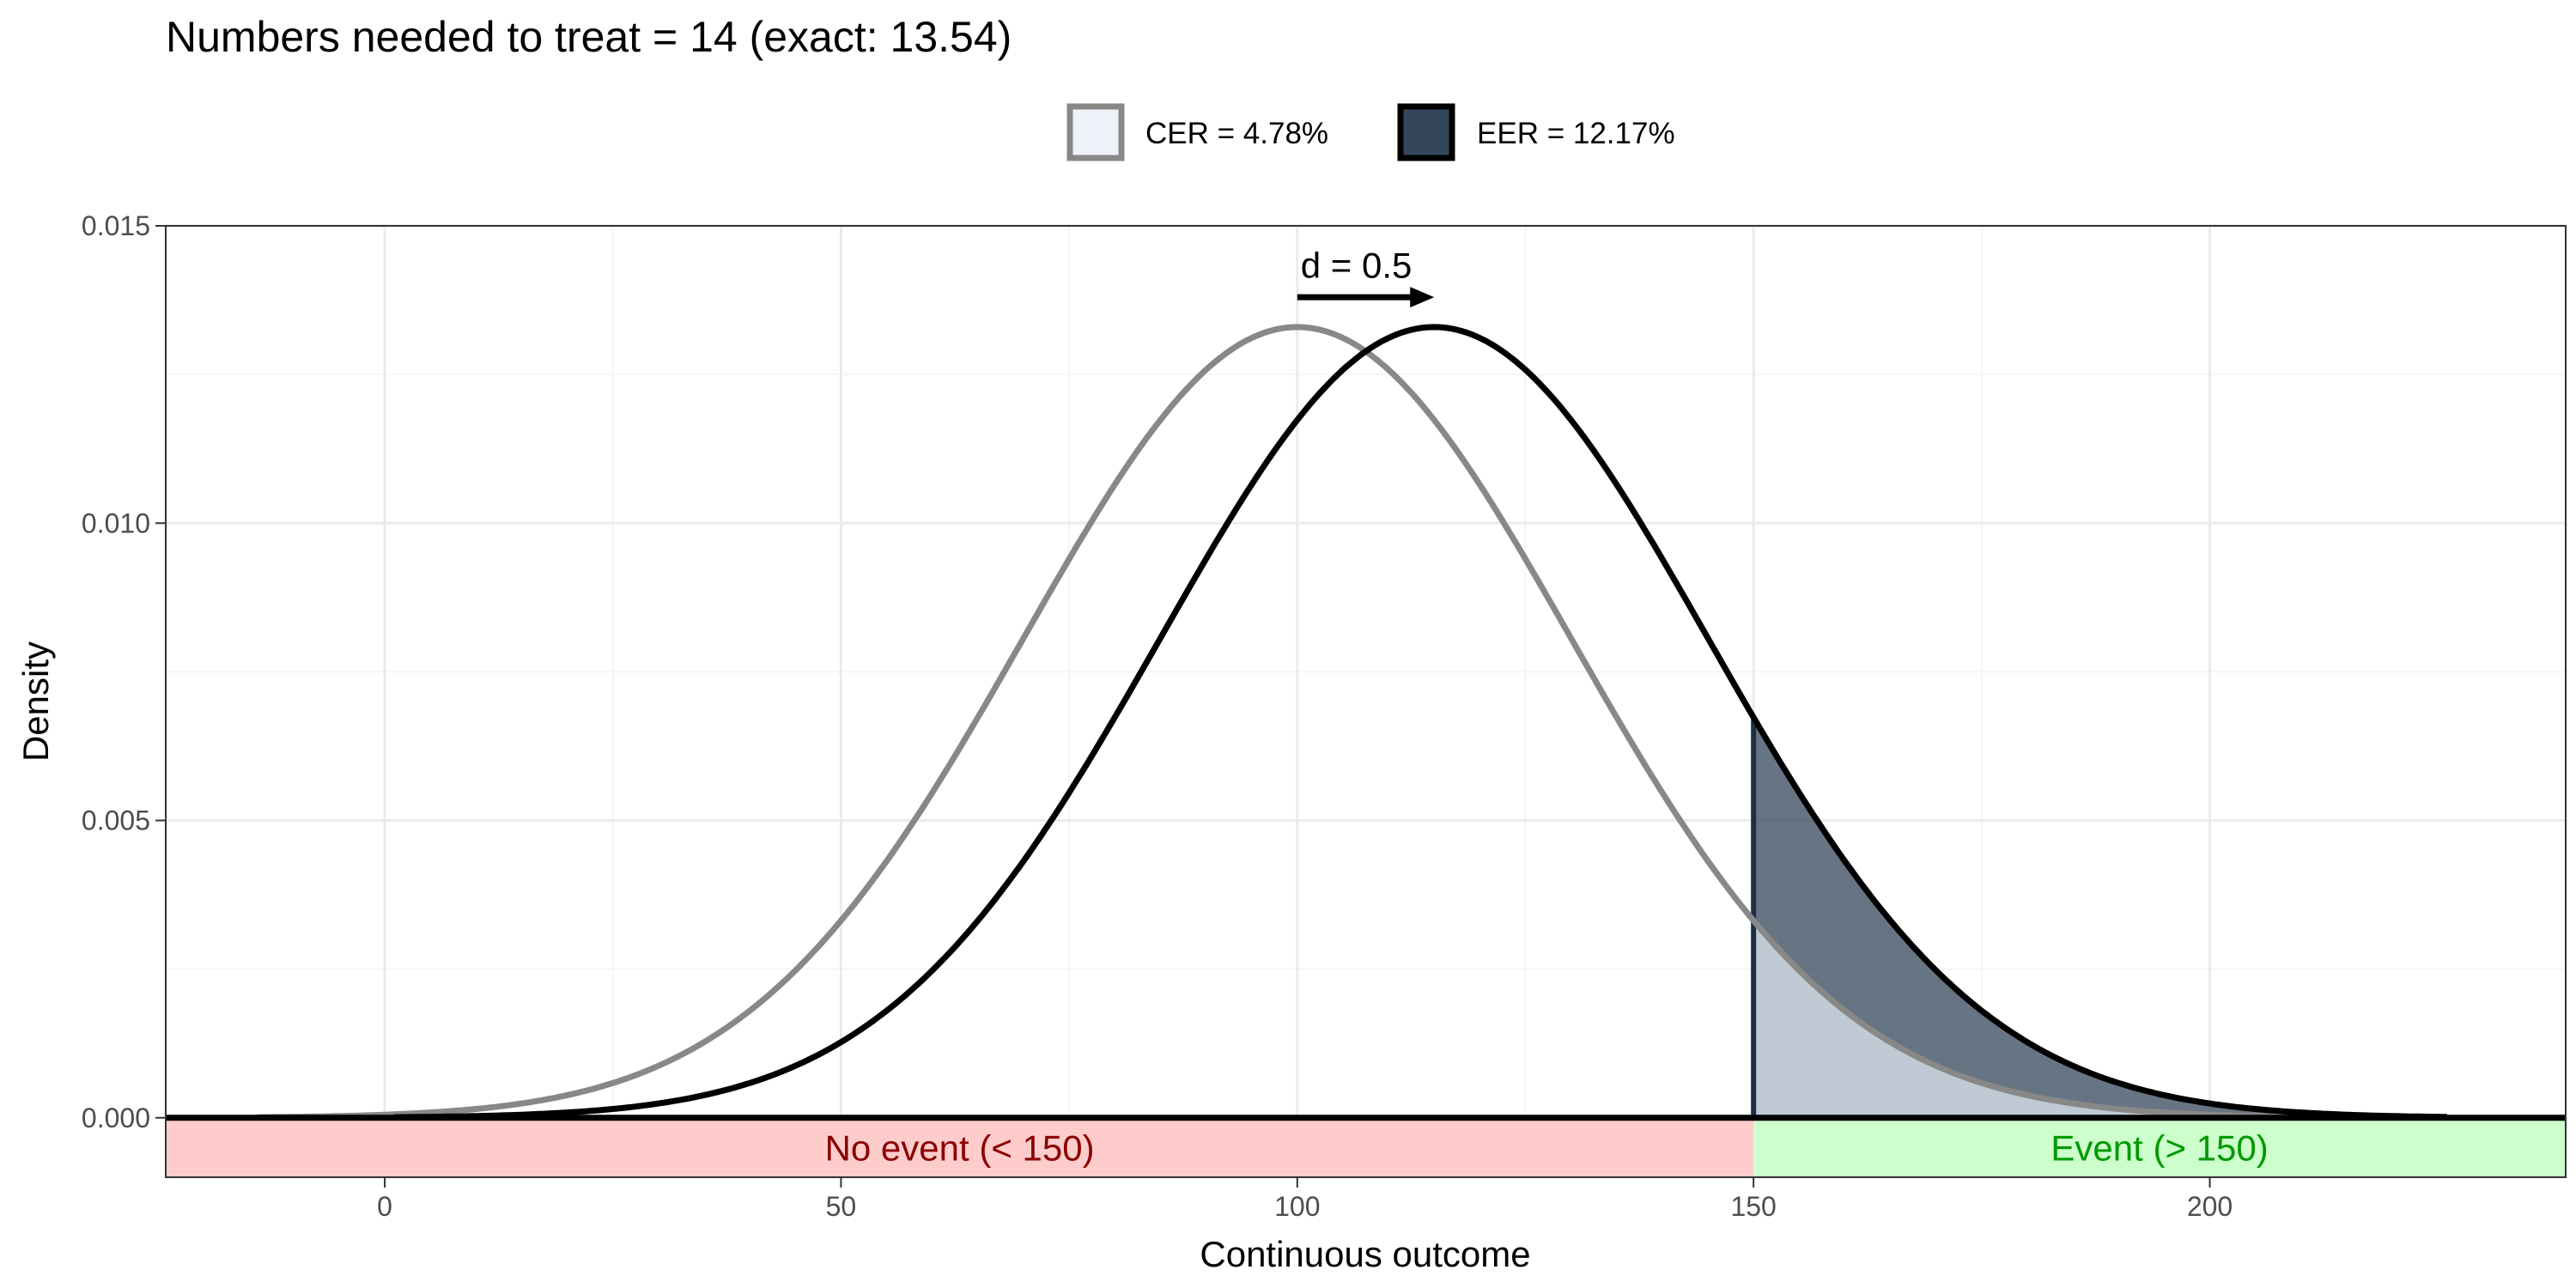 This screenshot has height=1288, width=2576. Describe the element at coordinates (1576, 133) in the screenshot. I see `legend-label-eer: EER = 12.17%` at that location.